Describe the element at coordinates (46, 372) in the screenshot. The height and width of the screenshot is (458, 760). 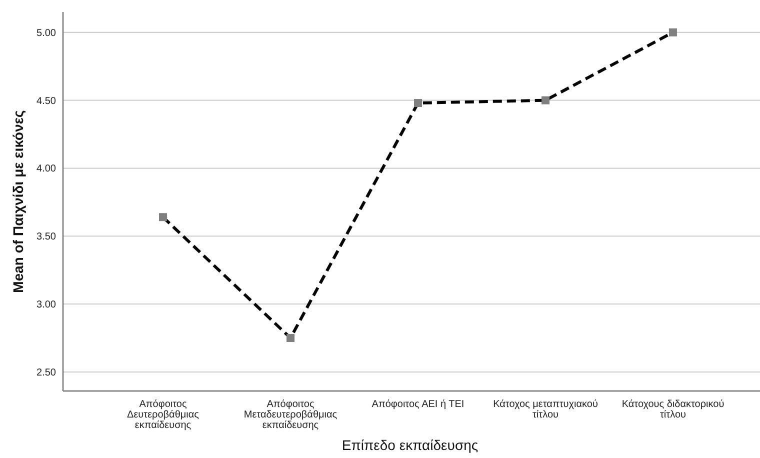
I see `y-tick-label: 2.50` at that location.